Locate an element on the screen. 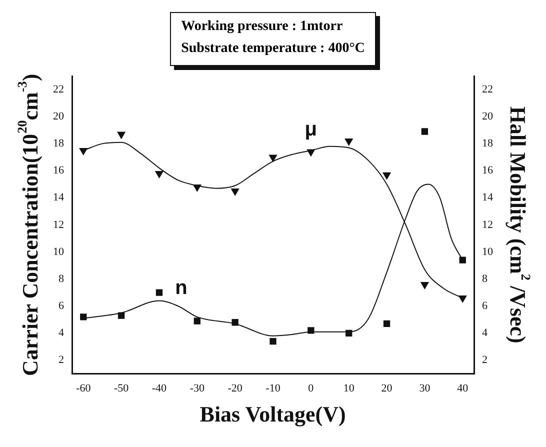  y-tick-label: 8 is located at coordinates (61, 278).